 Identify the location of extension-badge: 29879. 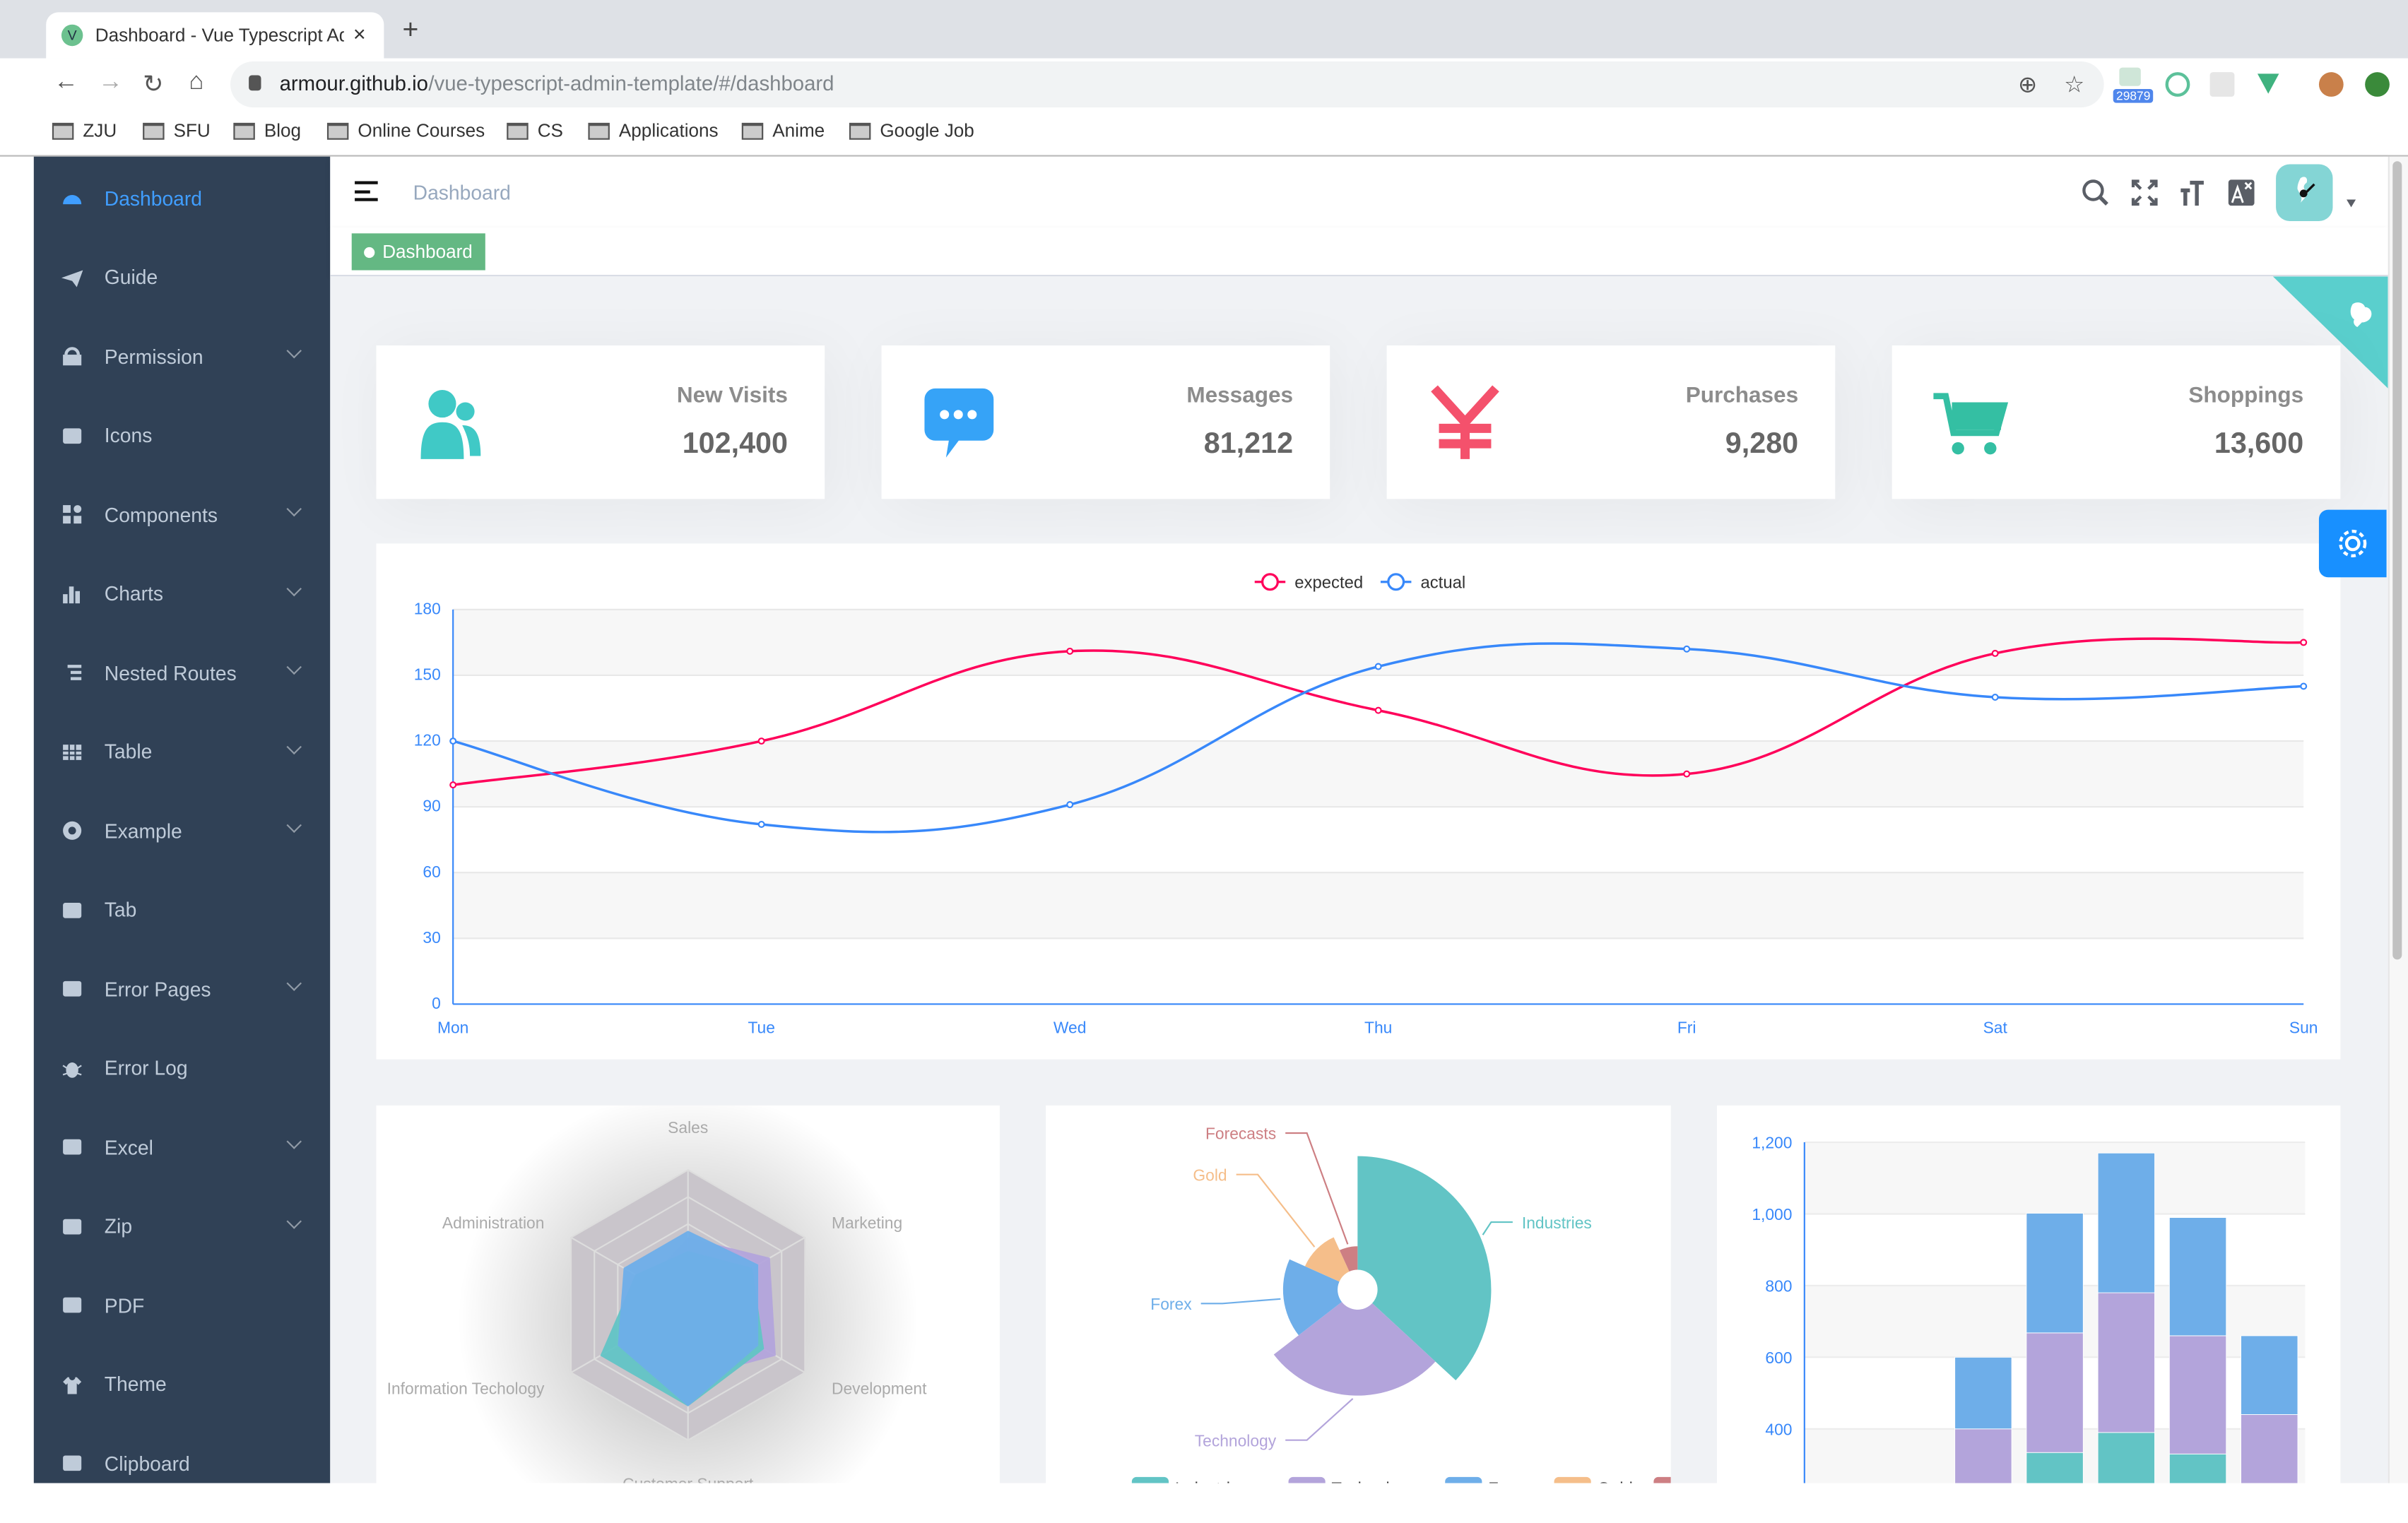
(2133, 96).